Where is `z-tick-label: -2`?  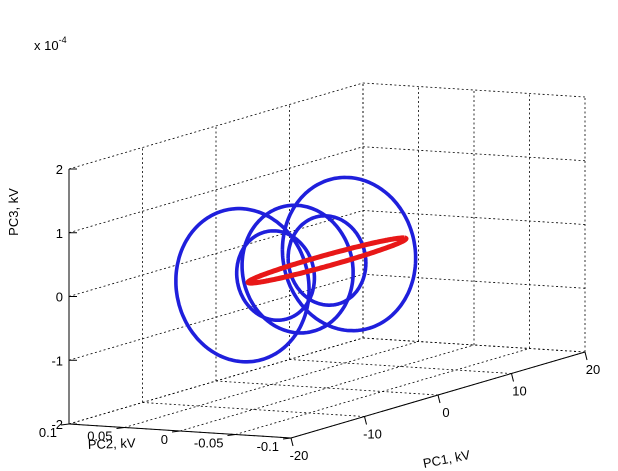
z-tick-label: -2 is located at coordinates (57, 424).